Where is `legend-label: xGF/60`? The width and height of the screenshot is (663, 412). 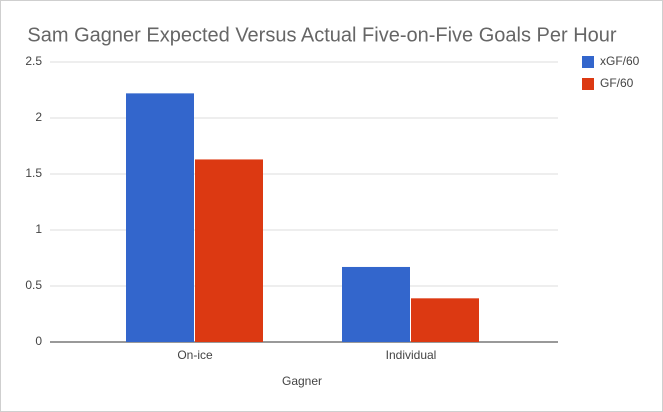
legend-label: xGF/60 is located at coordinates (620, 61).